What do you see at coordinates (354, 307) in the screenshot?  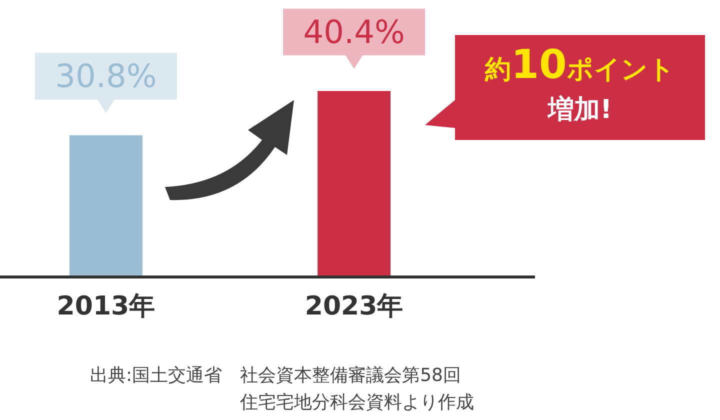 I see `x-tick-label: 2023年` at bounding box center [354, 307].